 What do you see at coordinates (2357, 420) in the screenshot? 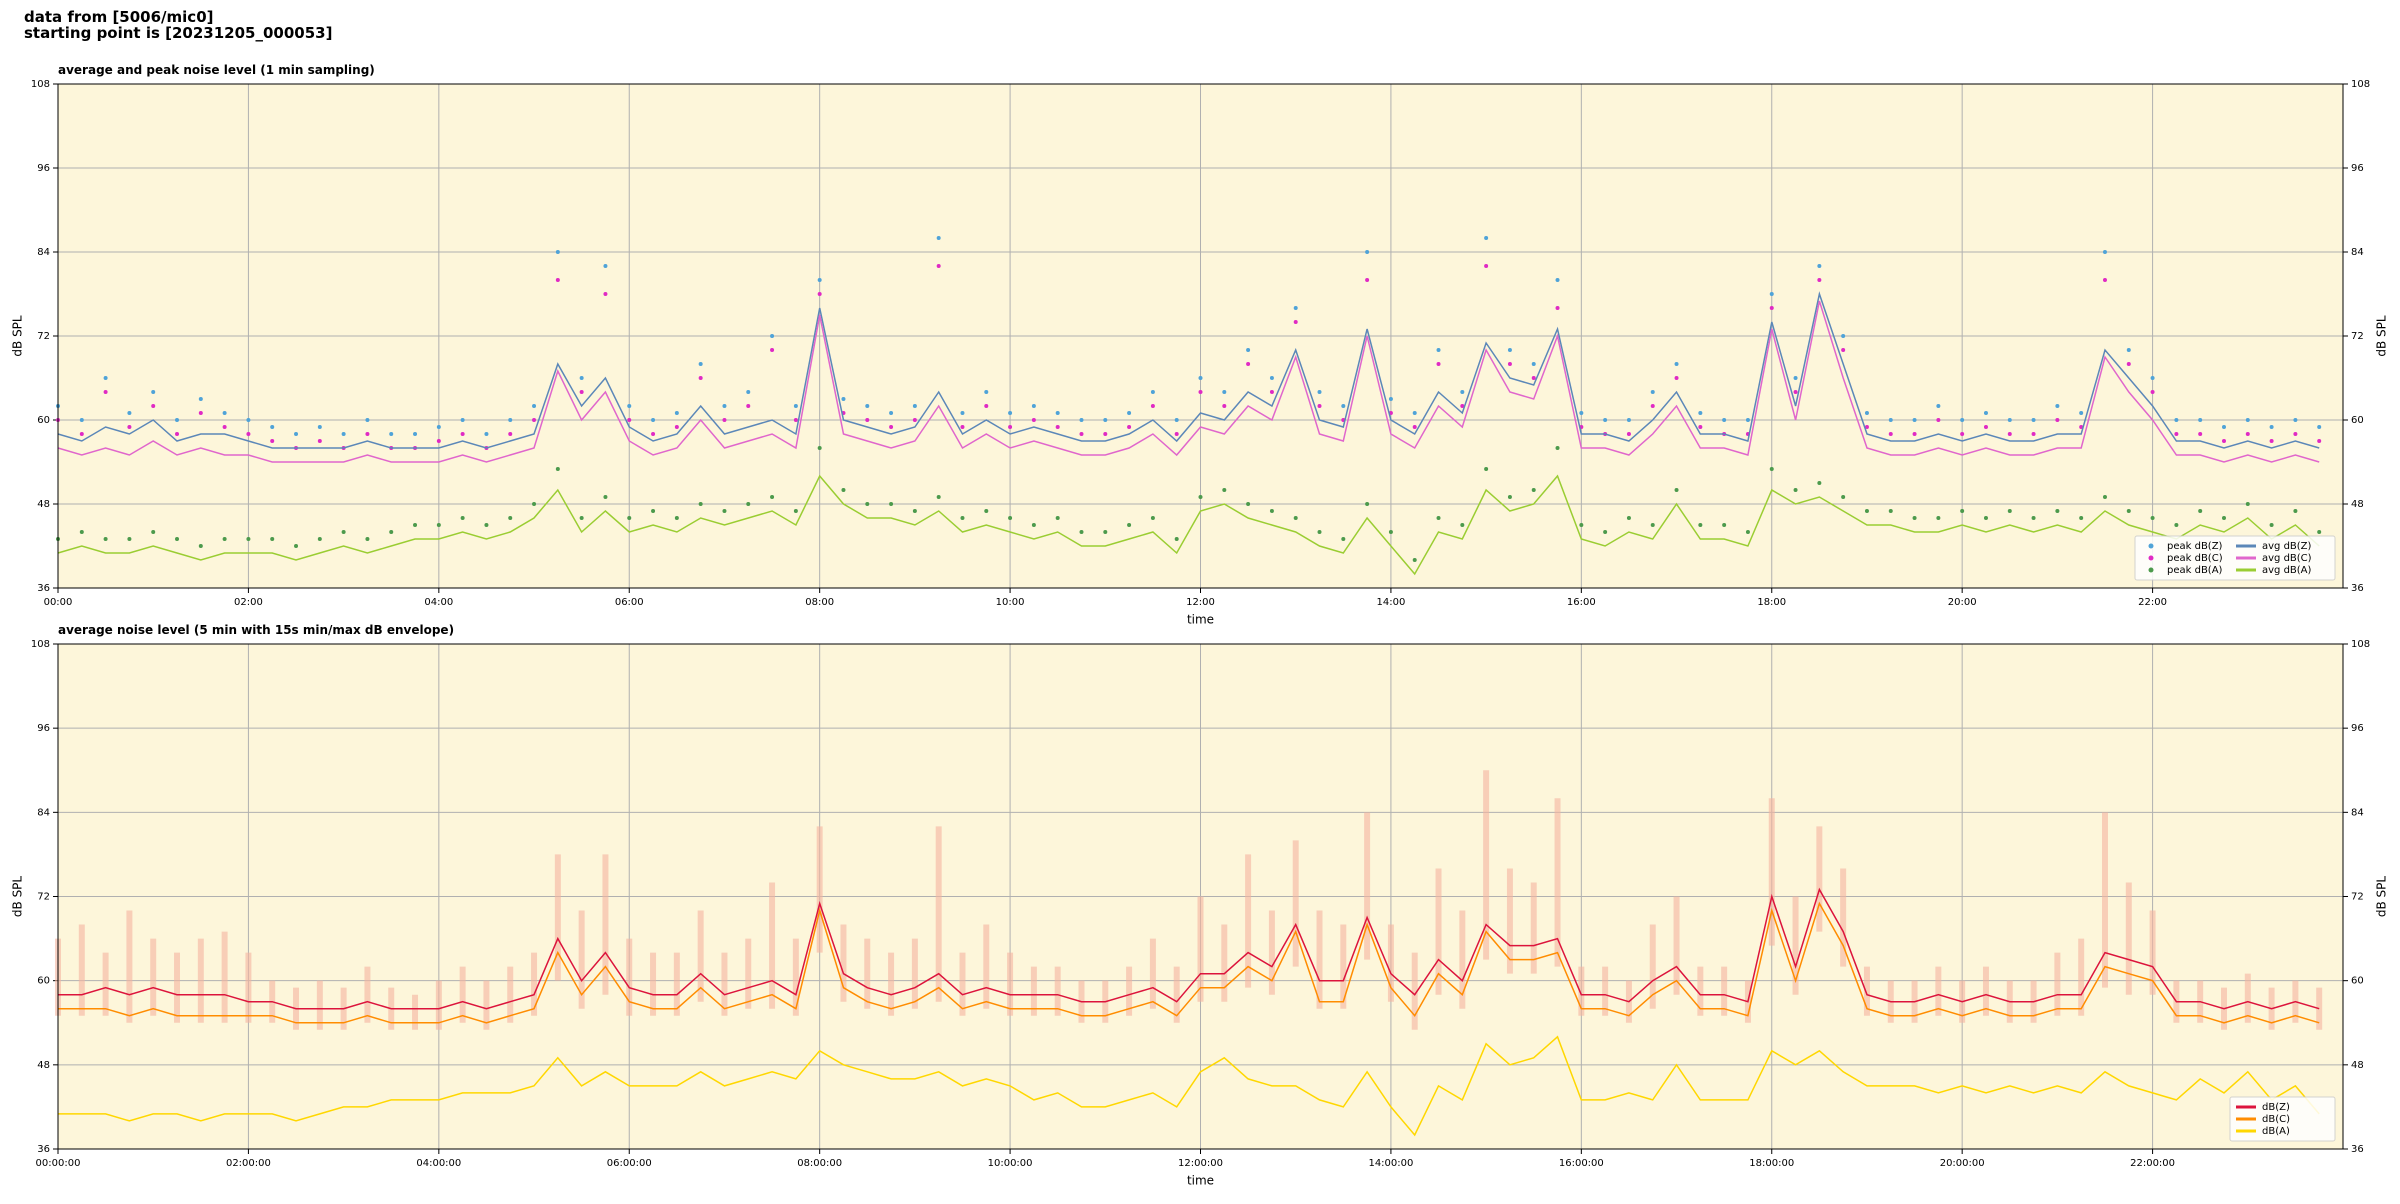
I see `y2-tick-label: 60` at bounding box center [2357, 420].